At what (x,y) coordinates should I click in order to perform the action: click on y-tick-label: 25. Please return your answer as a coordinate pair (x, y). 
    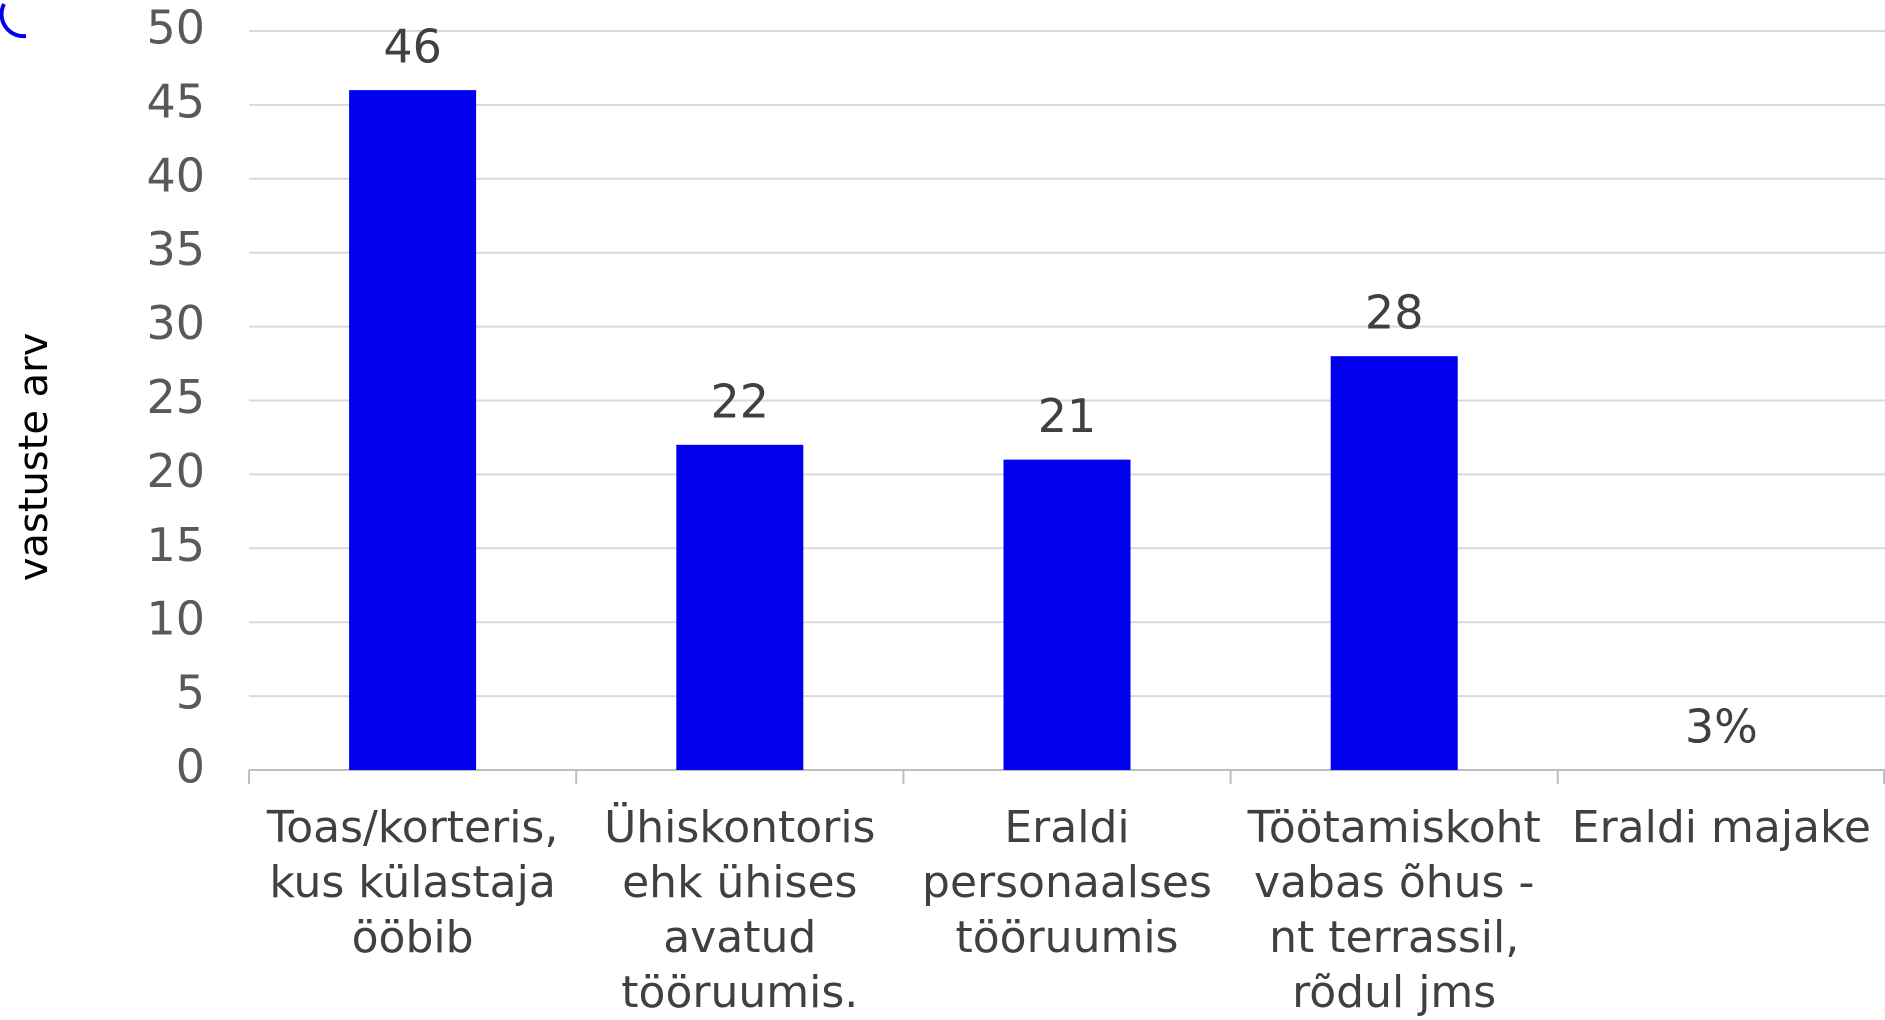
    Looking at the image, I should click on (175, 397).